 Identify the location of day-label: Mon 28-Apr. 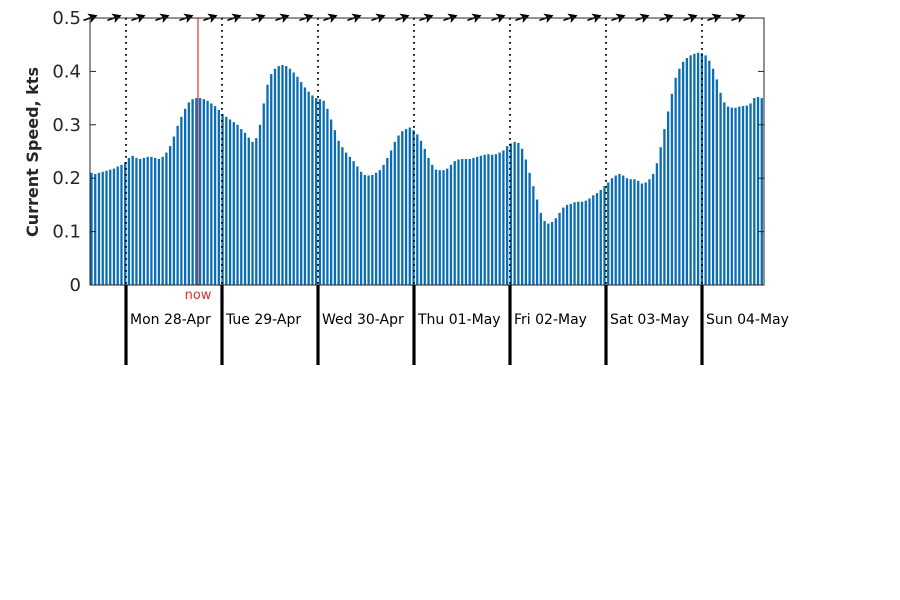
(170, 320).